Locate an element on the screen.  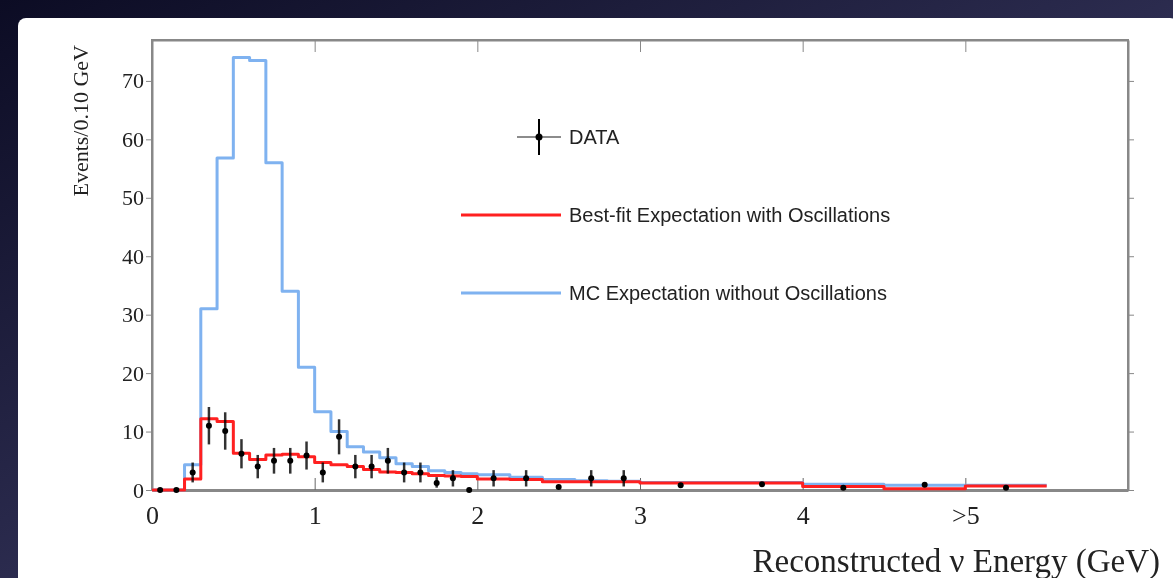
y-tick-label: 10 is located at coordinates (133, 432).